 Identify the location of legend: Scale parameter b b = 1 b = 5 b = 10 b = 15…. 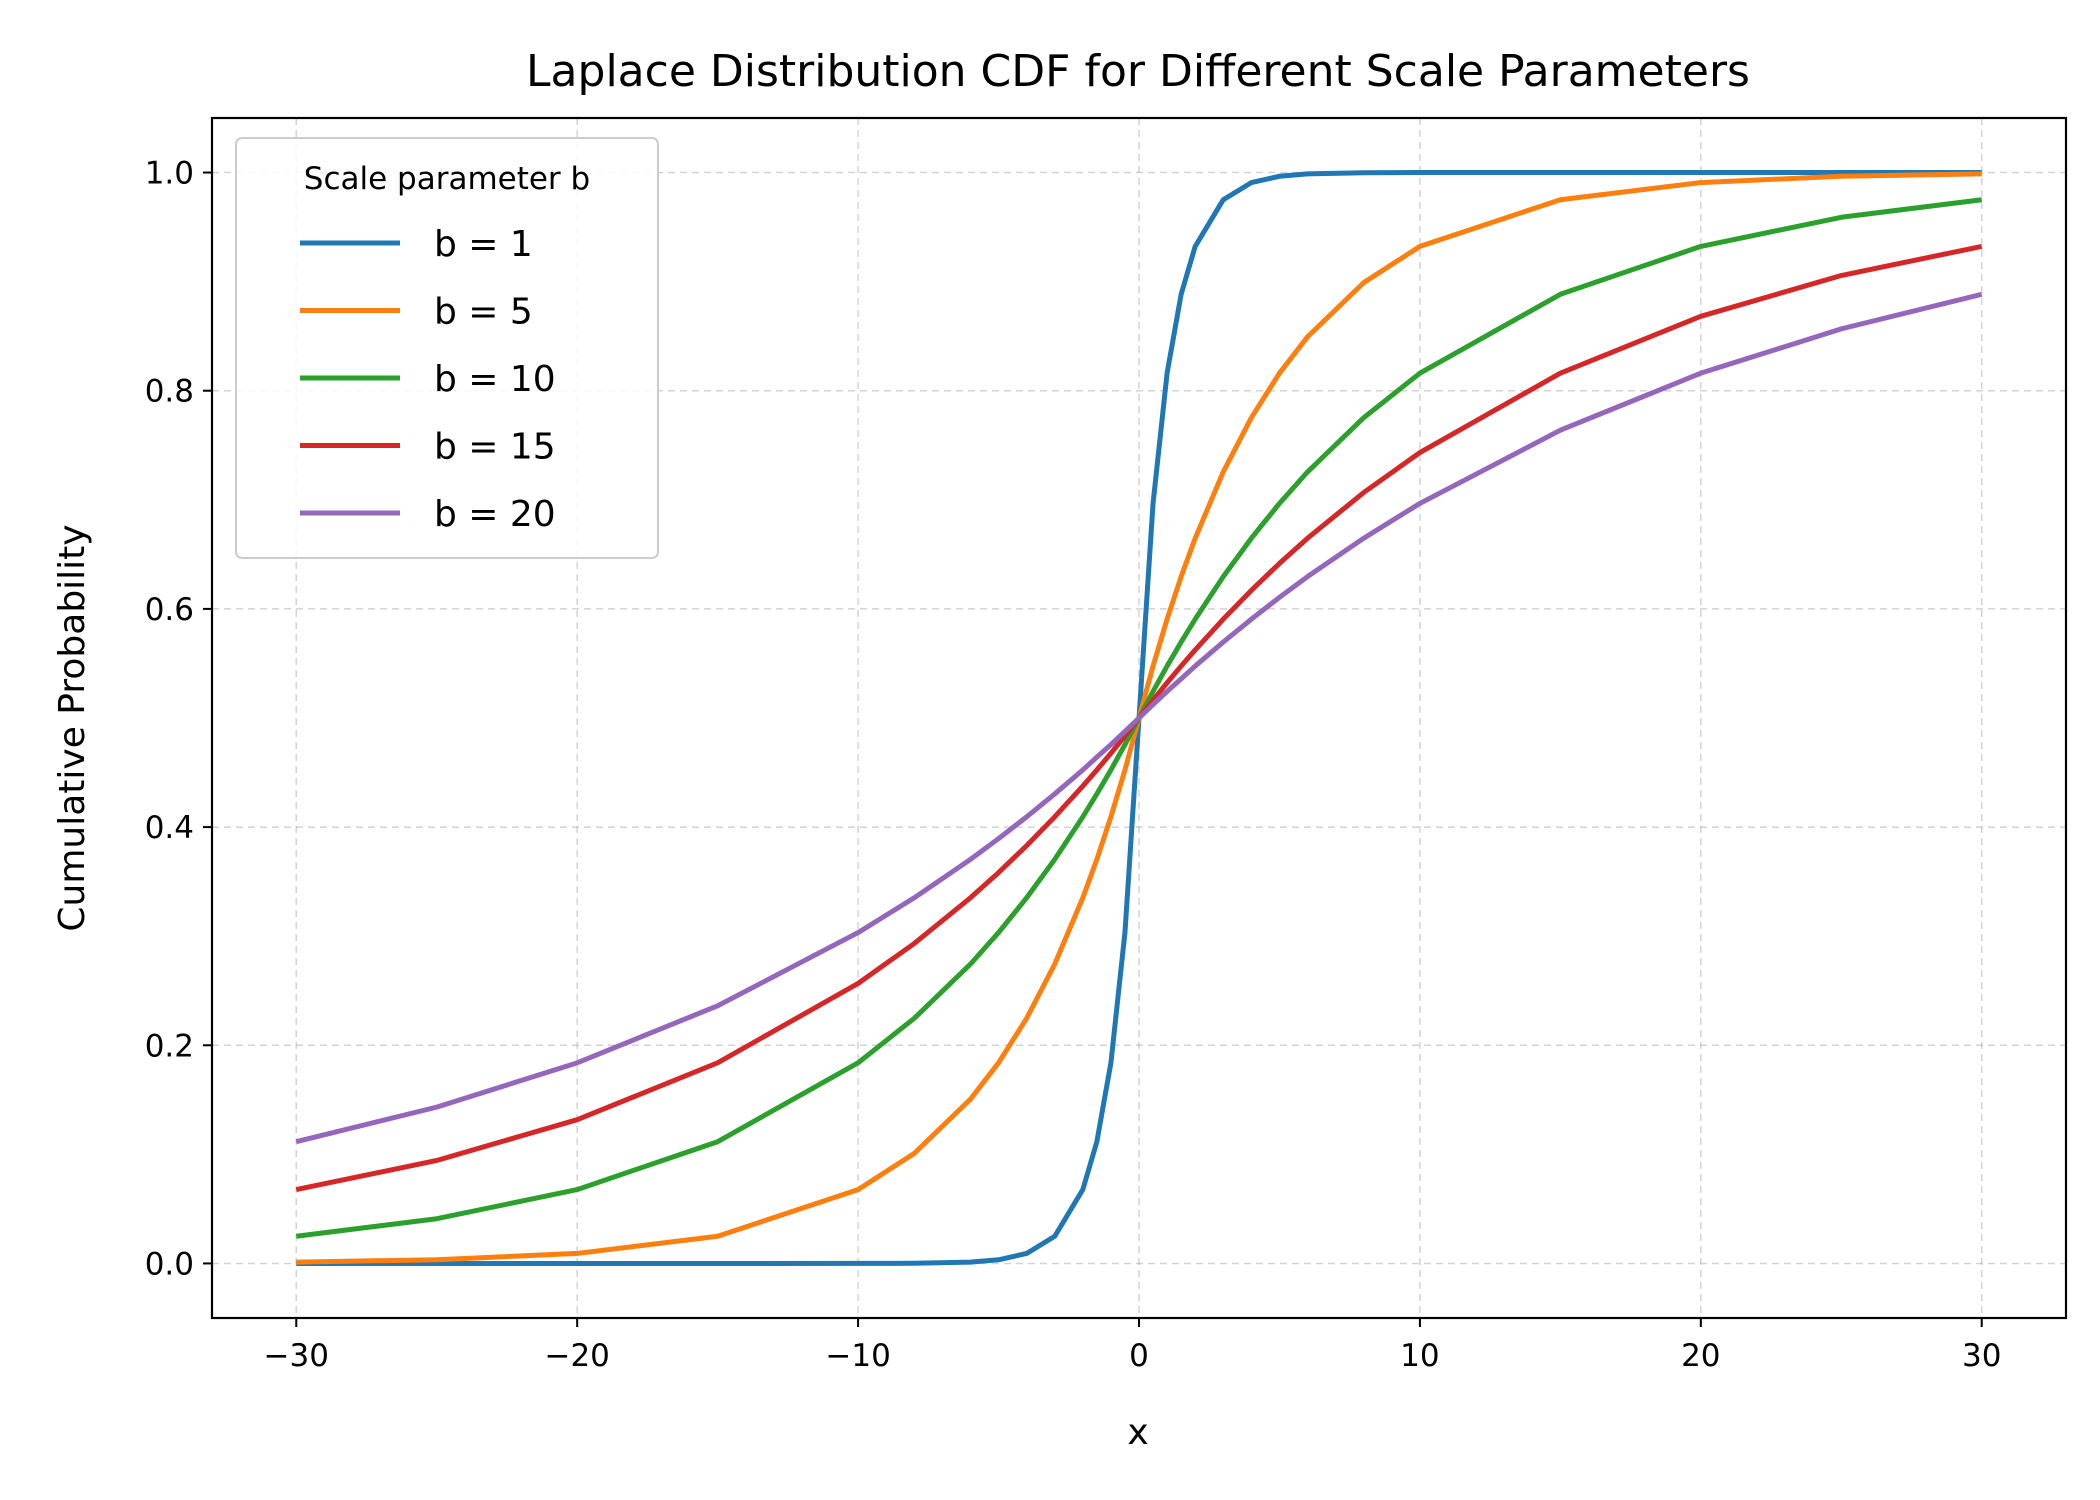
(447, 348).